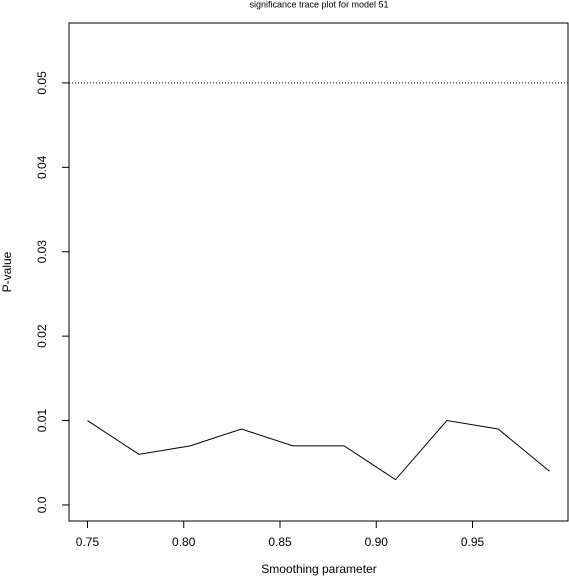 Image resolution: width=569 pixels, height=578 pixels. What do you see at coordinates (377, 542) in the screenshot?
I see `x-tick-label: 0.90` at bounding box center [377, 542].